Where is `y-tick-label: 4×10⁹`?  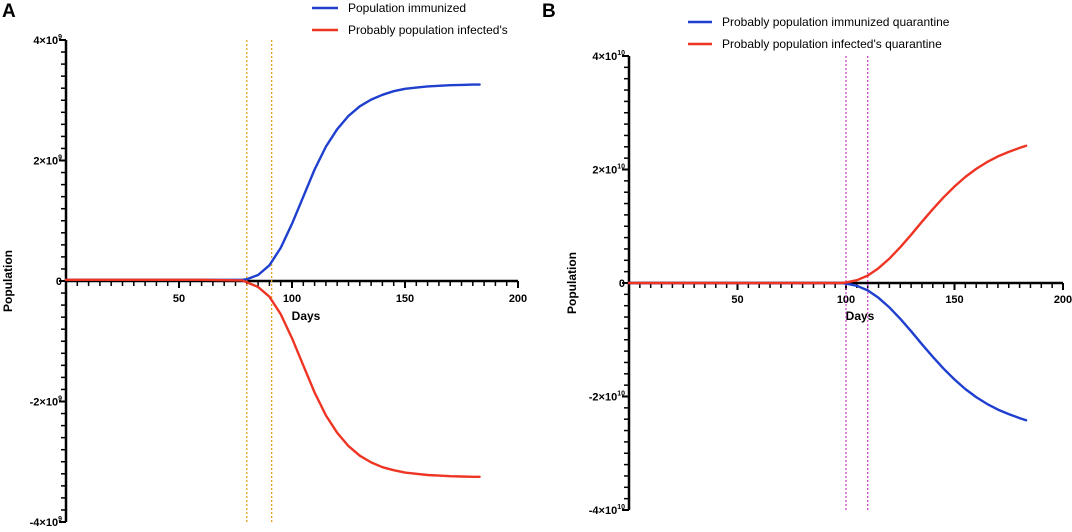 y-tick-label: 4×10⁹ is located at coordinates (47, 40).